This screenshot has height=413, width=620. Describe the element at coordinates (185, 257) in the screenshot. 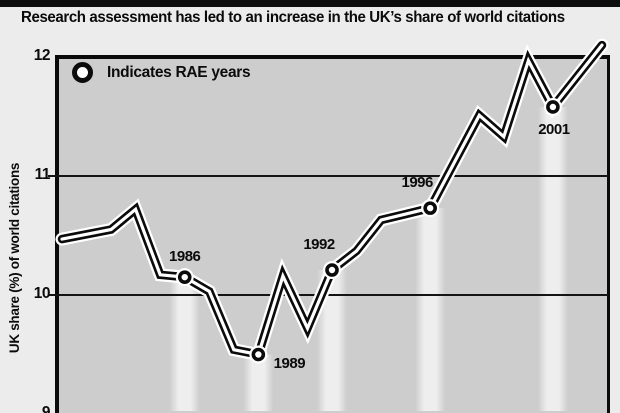

I see `rae-year-label-1986: 1986` at that location.